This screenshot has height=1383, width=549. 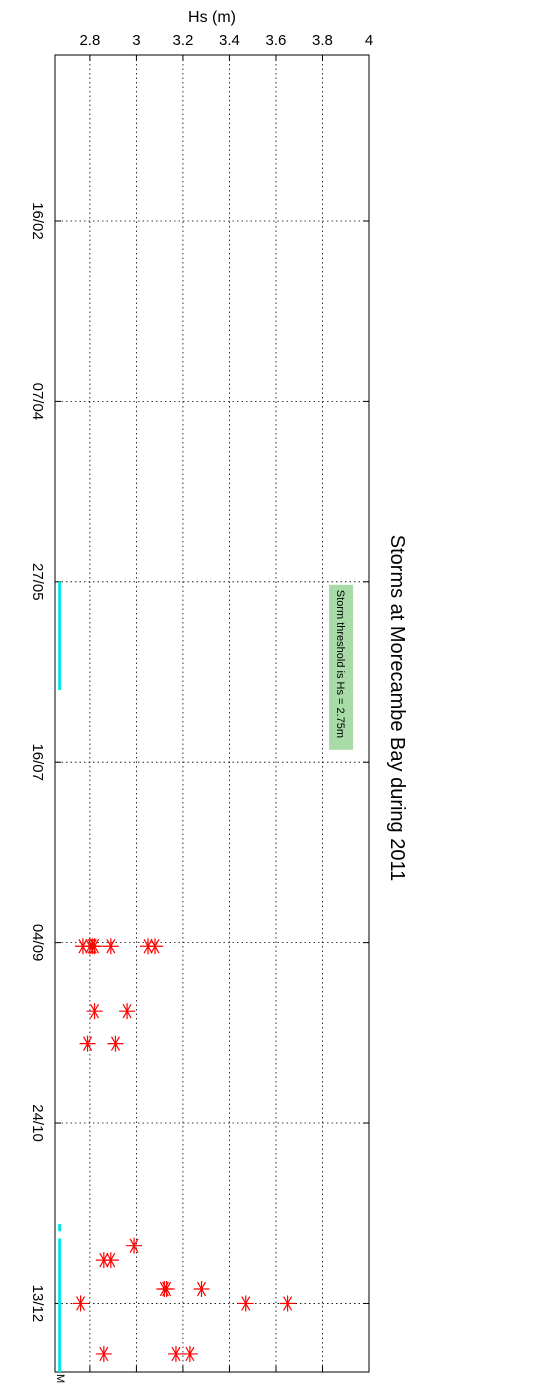 What do you see at coordinates (37, 402) in the screenshot?
I see `x-tick-label: 07/04` at bounding box center [37, 402].